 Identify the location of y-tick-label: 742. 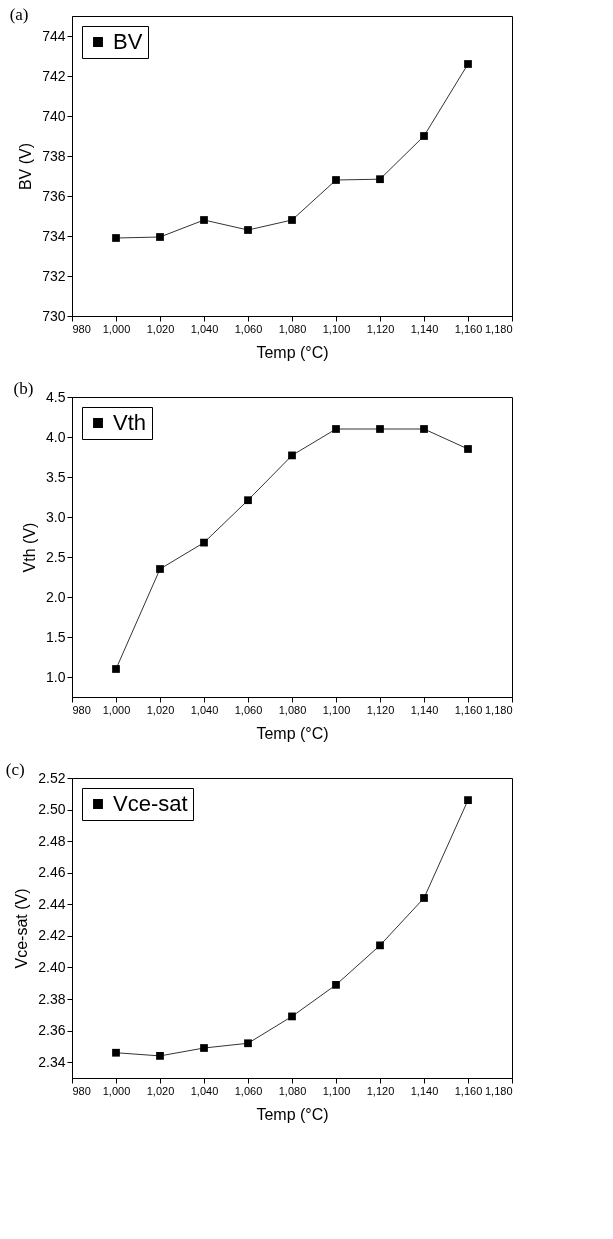
(54, 75).